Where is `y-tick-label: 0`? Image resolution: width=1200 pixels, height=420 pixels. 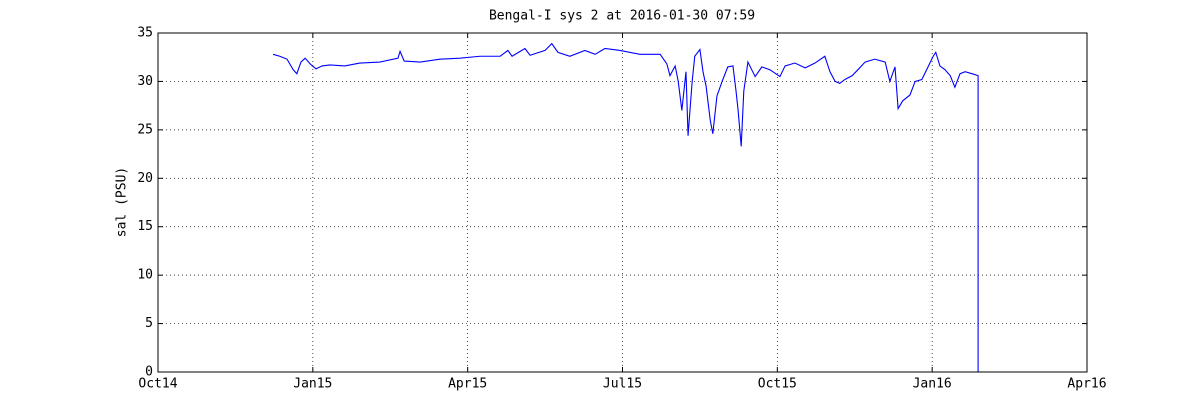
y-tick-label: 0 is located at coordinates (149, 372).